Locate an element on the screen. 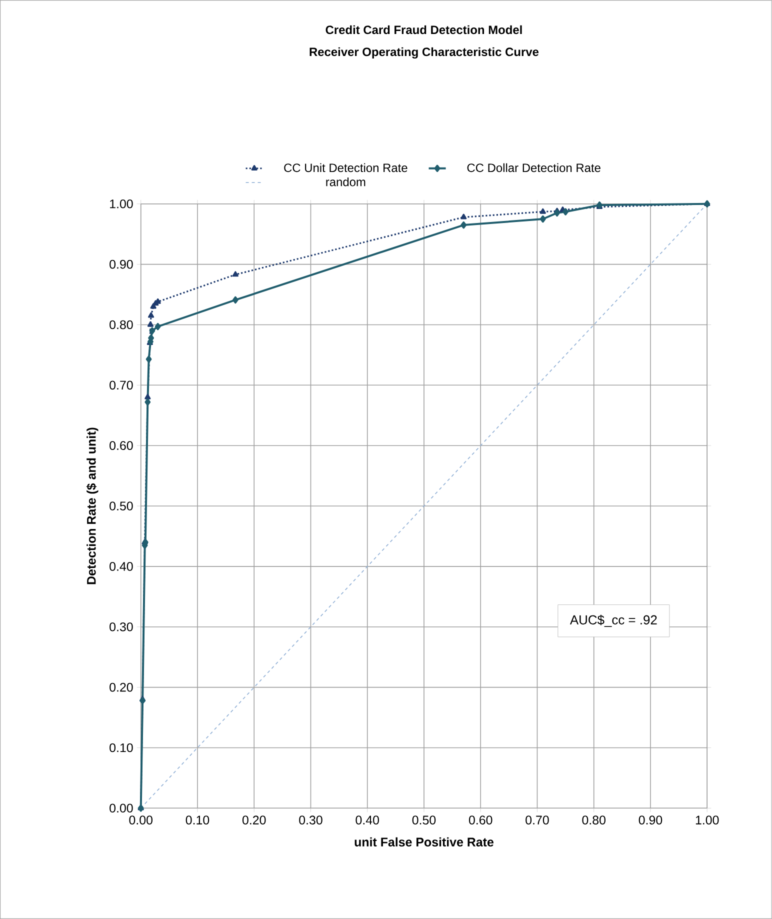  y-tick-label: 1.00 is located at coordinates (121, 203).